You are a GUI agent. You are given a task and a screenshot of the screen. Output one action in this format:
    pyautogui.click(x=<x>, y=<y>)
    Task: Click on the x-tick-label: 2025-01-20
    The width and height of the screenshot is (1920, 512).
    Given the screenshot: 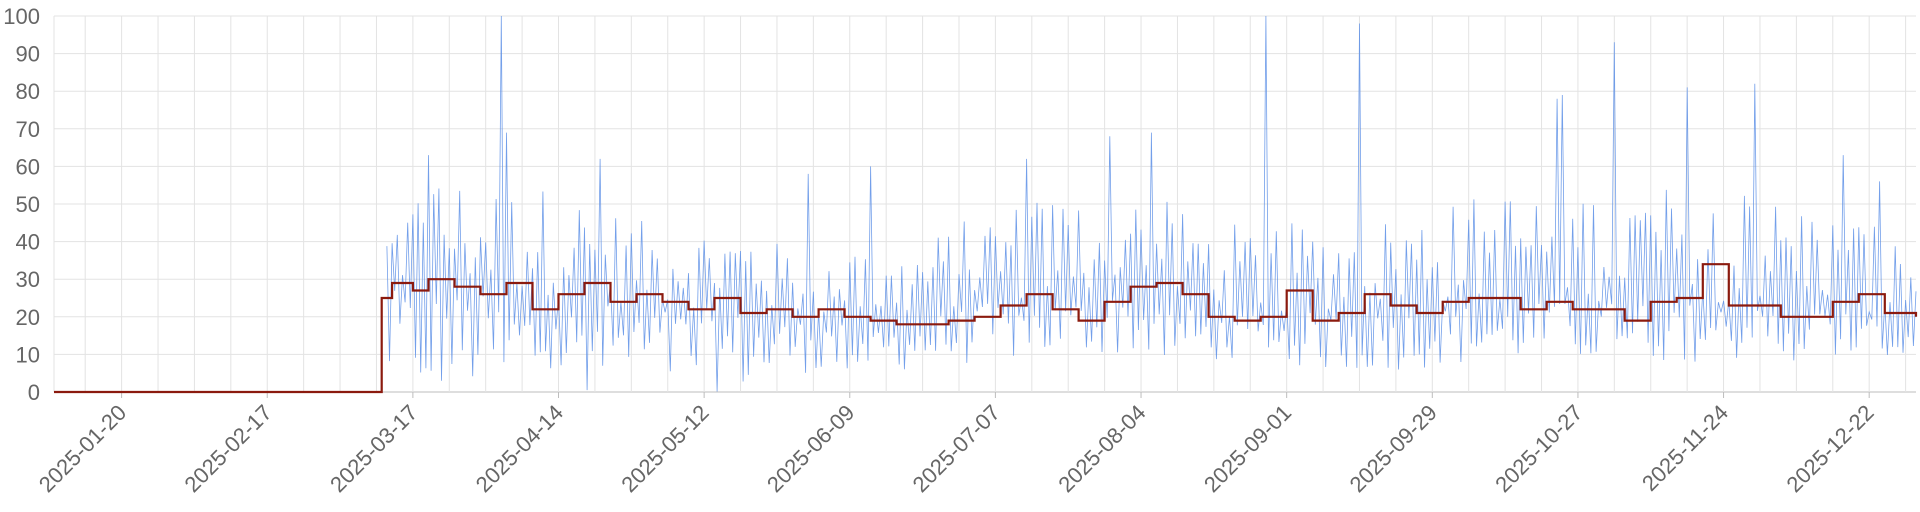 What is the action you would take?
    pyautogui.click(x=82, y=448)
    